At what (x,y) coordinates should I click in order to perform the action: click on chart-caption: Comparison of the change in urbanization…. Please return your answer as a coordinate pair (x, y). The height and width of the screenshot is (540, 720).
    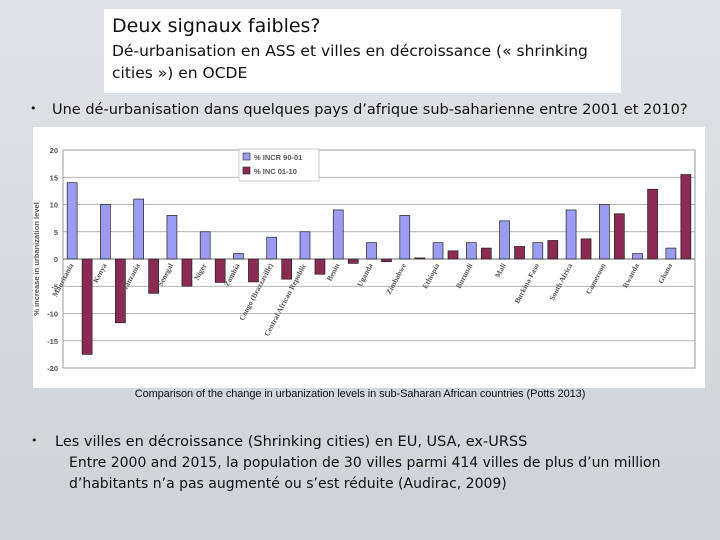
    Looking at the image, I should click on (360, 394).